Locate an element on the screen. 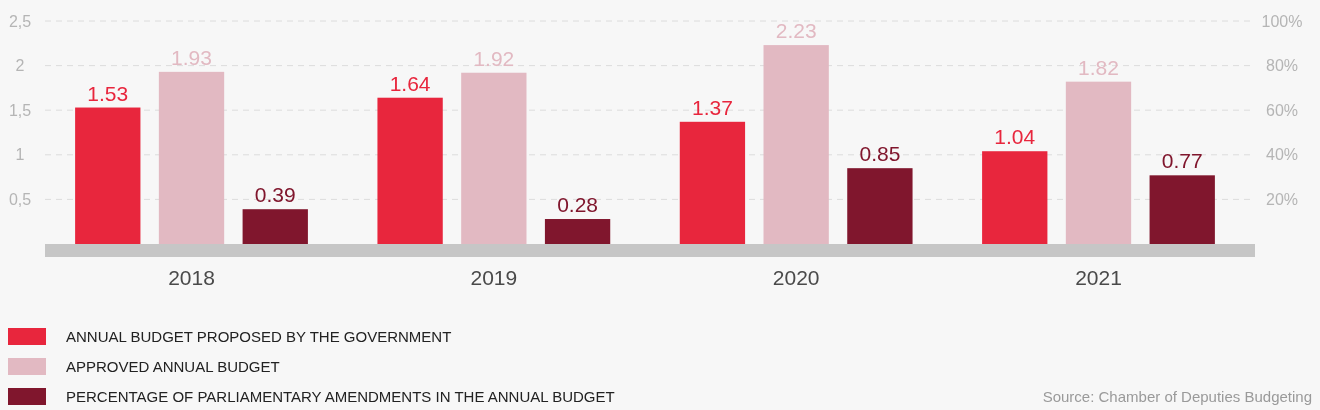 This screenshot has width=1320, height=410. data-label: 1.64 is located at coordinates (410, 83).